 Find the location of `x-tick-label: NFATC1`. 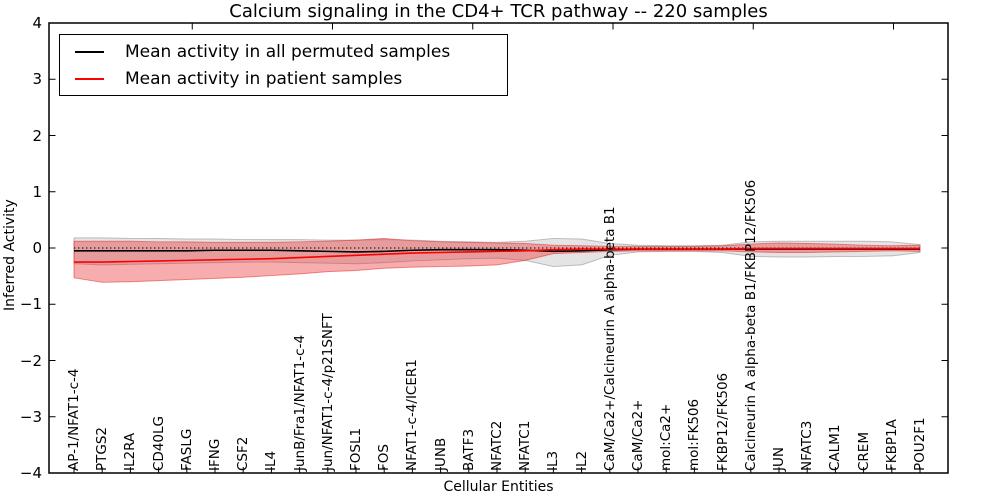

x-tick-label: NFATC1 is located at coordinates (525, 445).